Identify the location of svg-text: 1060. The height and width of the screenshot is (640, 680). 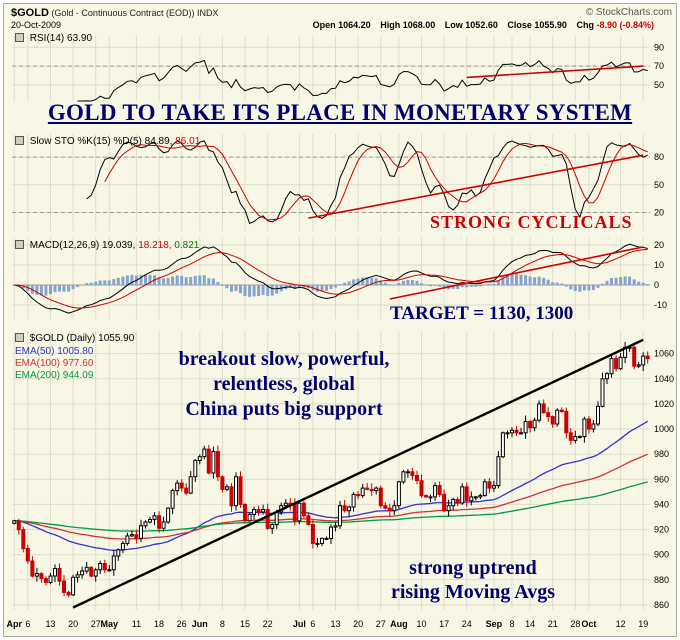
(664, 354).